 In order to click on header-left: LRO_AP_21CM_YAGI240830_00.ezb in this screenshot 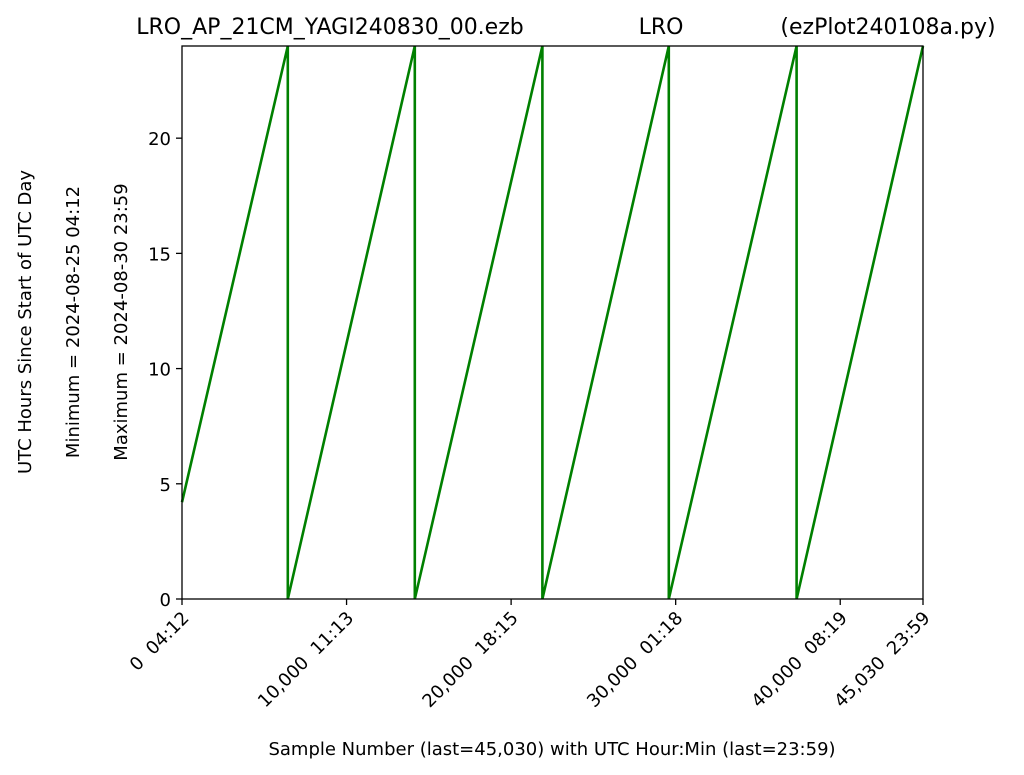, I will do `click(329, 27)`.